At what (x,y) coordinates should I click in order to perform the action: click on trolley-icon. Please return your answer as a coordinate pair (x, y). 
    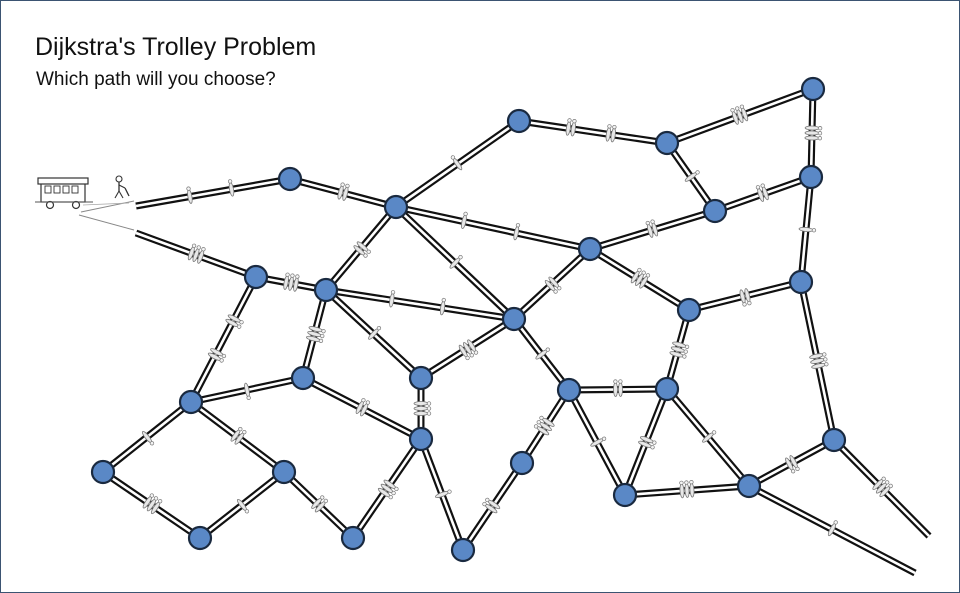
    Looking at the image, I should click on (64, 193).